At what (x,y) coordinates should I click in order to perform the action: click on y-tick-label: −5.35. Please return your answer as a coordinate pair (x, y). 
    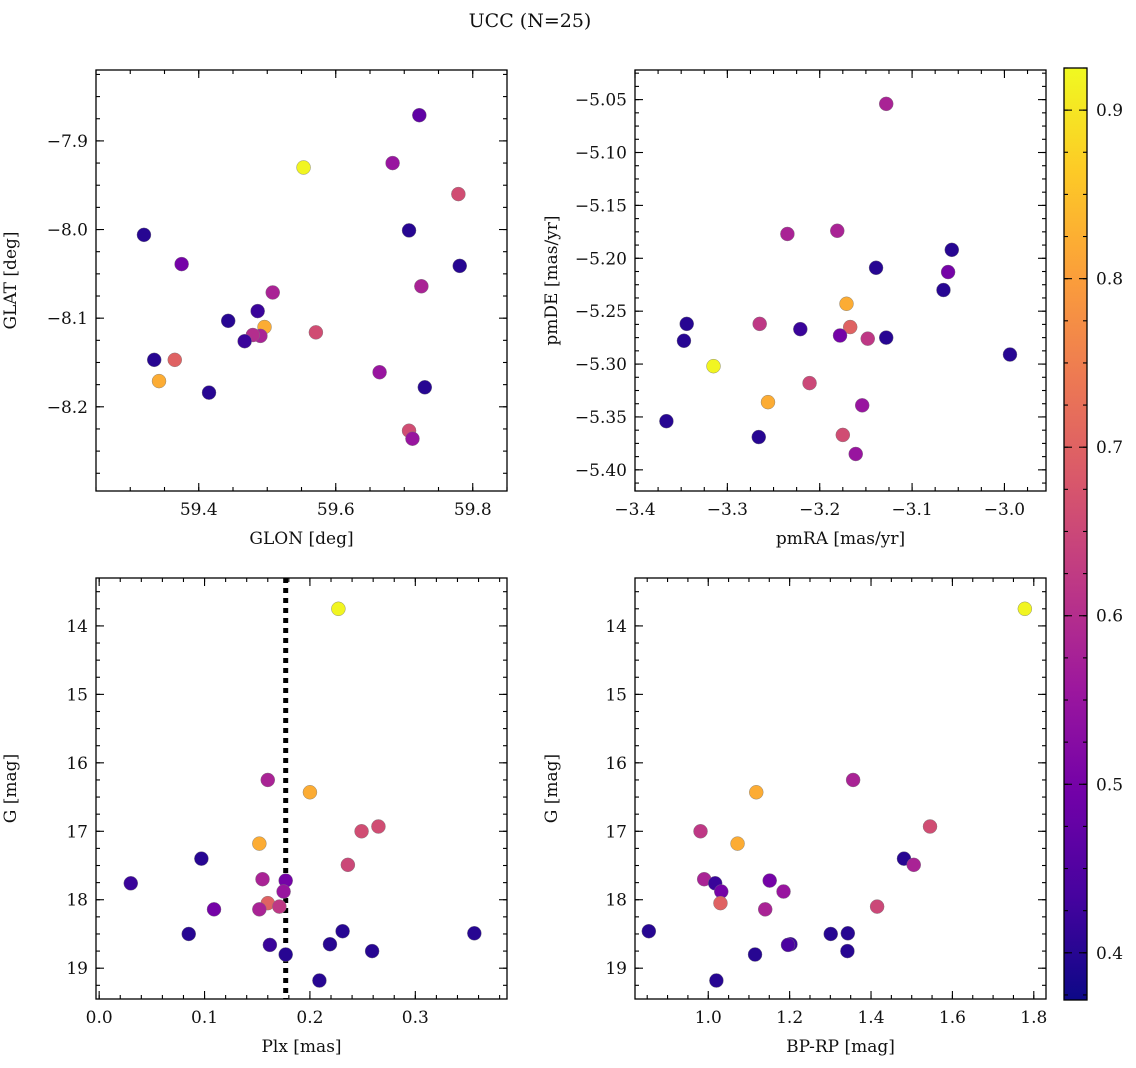
    Looking at the image, I should click on (601, 418).